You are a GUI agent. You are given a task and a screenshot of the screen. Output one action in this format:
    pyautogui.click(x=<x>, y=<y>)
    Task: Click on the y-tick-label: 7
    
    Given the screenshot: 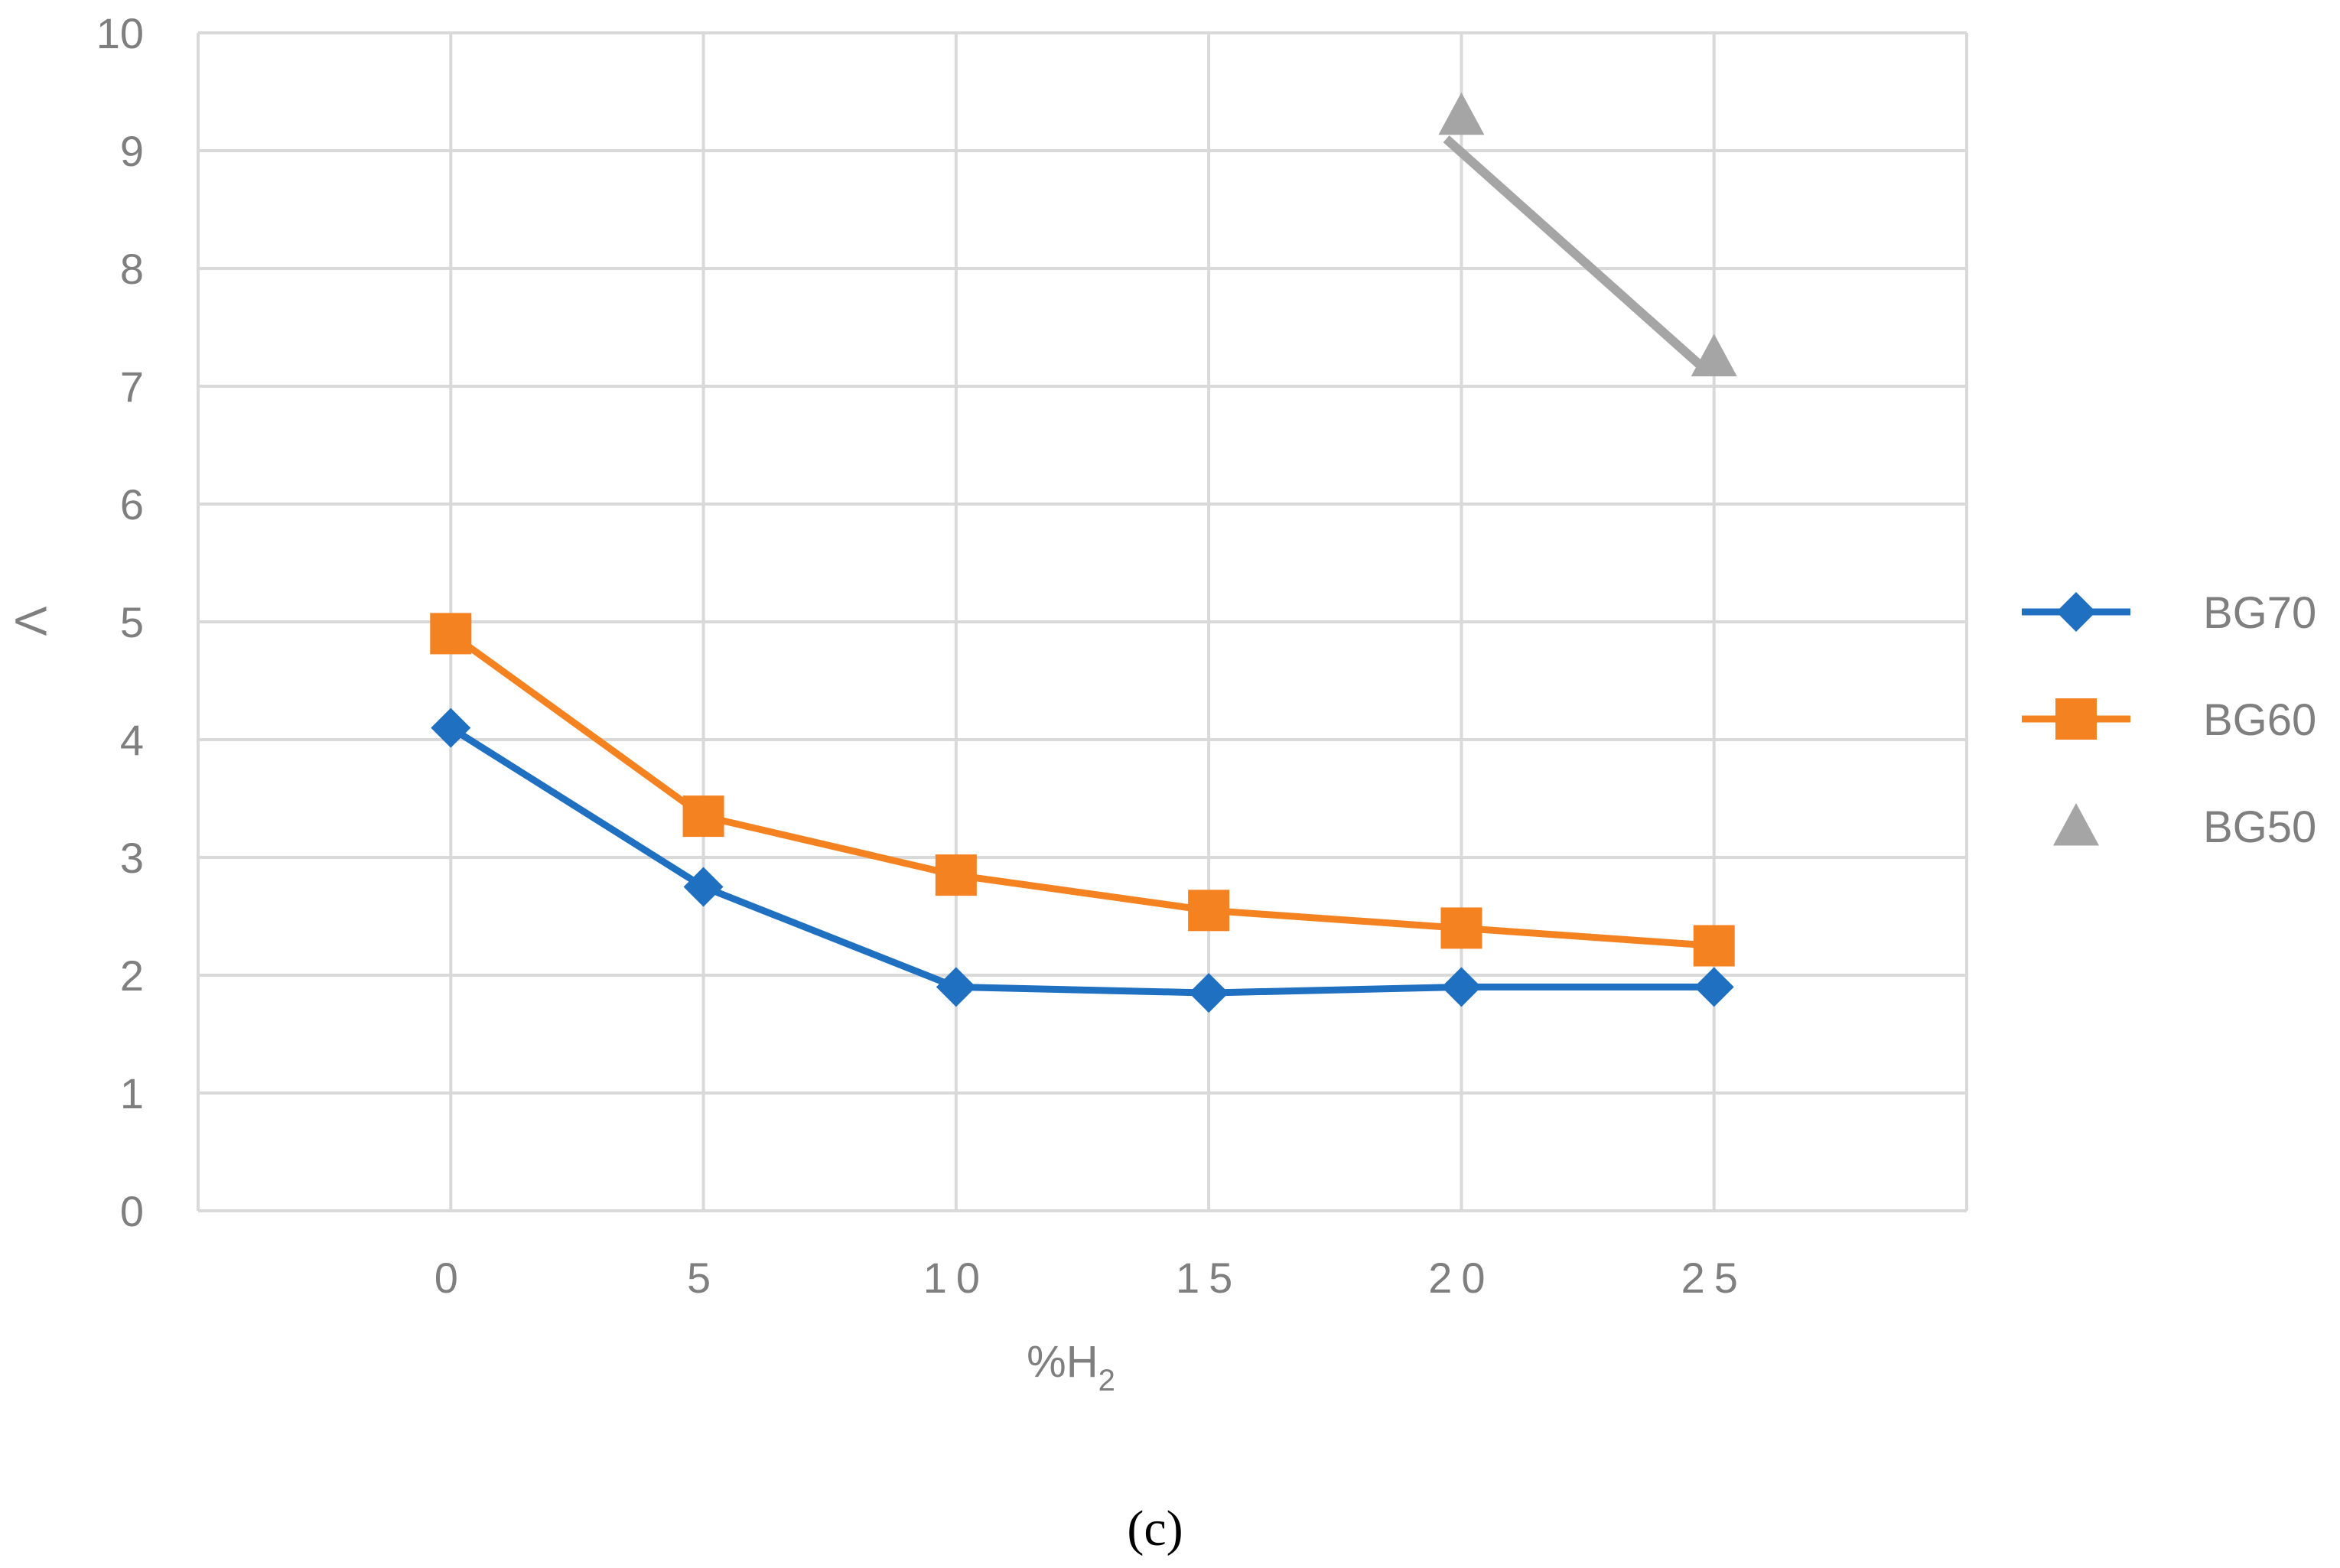 What is the action you would take?
    pyautogui.click(x=132, y=387)
    